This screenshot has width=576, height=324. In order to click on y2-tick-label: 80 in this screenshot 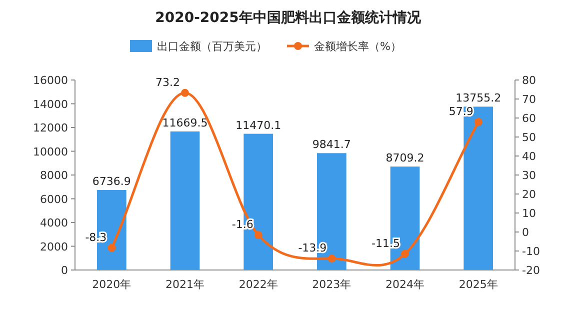, I will do `click(529, 80)`.